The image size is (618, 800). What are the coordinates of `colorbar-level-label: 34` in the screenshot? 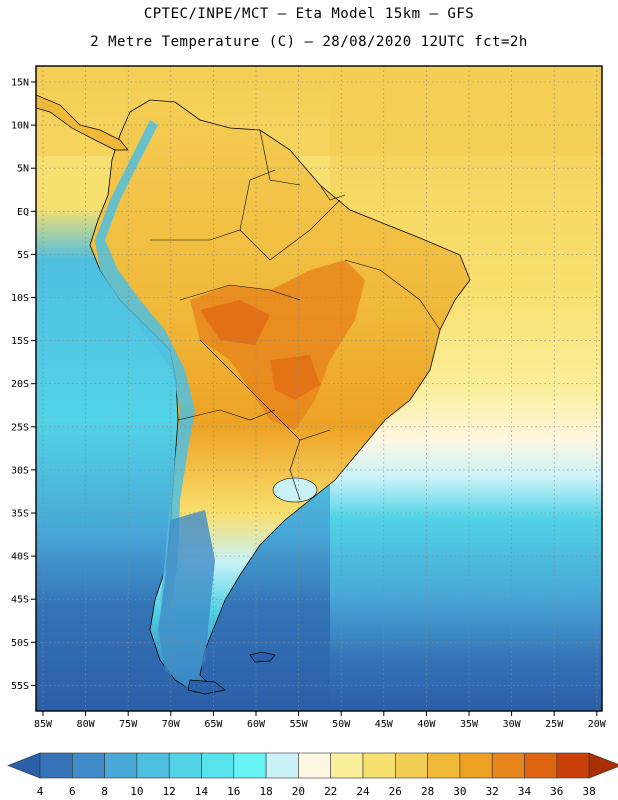 It's located at (525, 791).